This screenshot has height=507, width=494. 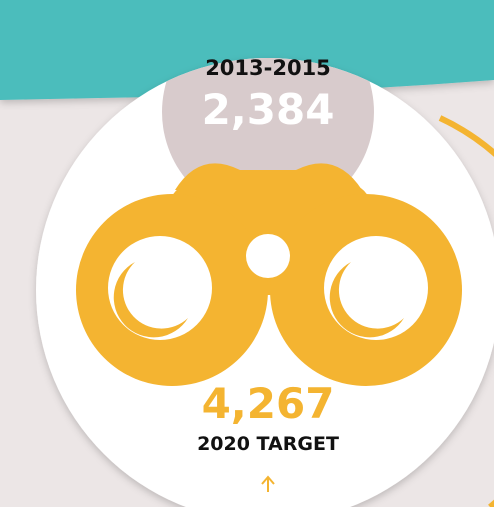 What do you see at coordinates (268, 68) in the screenshot?
I see `baseline-period: 2013-2015` at bounding box center [268, 68].